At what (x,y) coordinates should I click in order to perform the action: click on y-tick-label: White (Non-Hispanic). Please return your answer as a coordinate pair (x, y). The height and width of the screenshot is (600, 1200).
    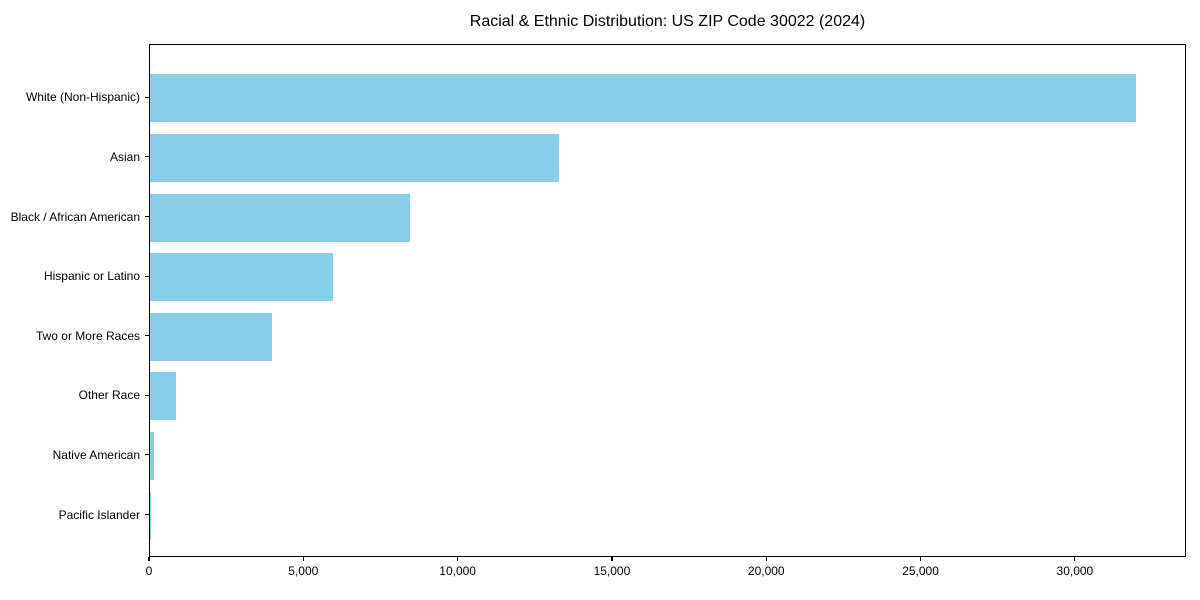
    Looking at the image, I should click on (82, 97).